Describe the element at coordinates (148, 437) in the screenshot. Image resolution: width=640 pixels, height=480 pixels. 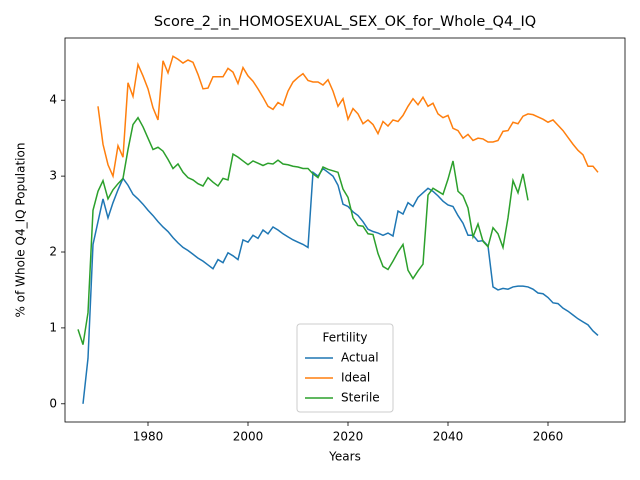
I see `x-tick-label: 1980` at that location.